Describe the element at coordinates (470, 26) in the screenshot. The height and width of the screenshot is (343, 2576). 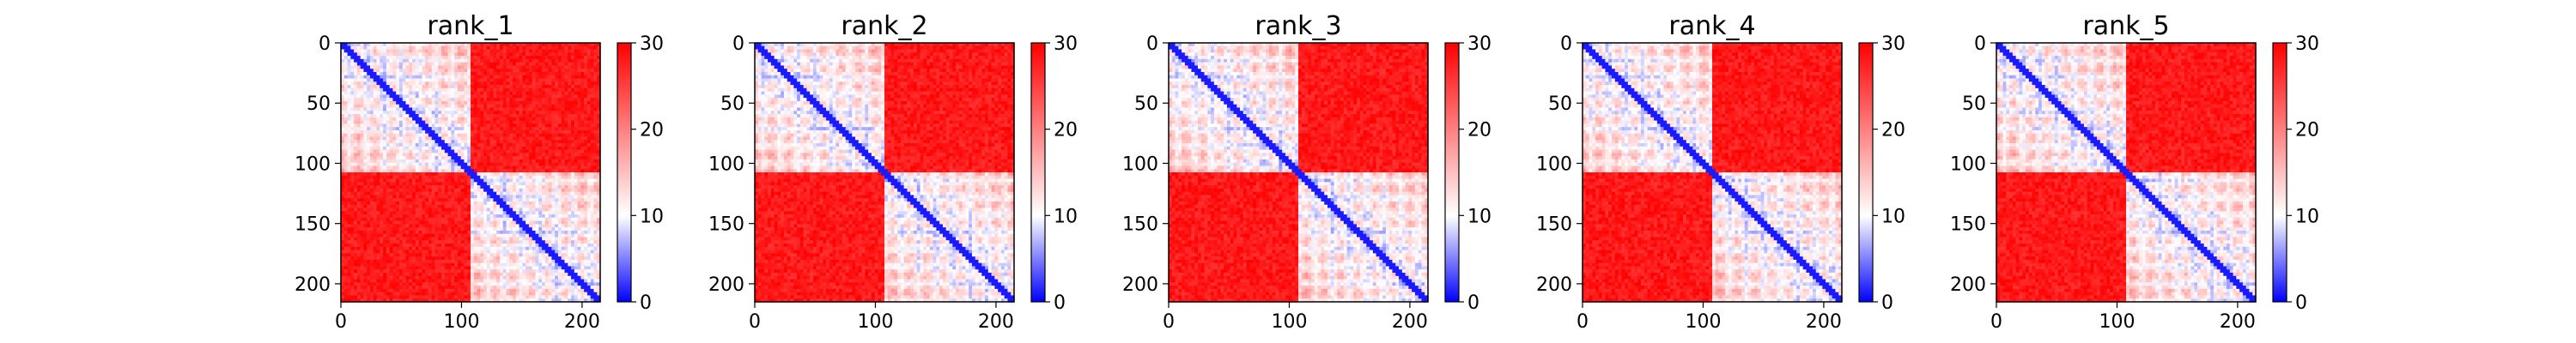
I see `panel-title: rank_1` at that location.